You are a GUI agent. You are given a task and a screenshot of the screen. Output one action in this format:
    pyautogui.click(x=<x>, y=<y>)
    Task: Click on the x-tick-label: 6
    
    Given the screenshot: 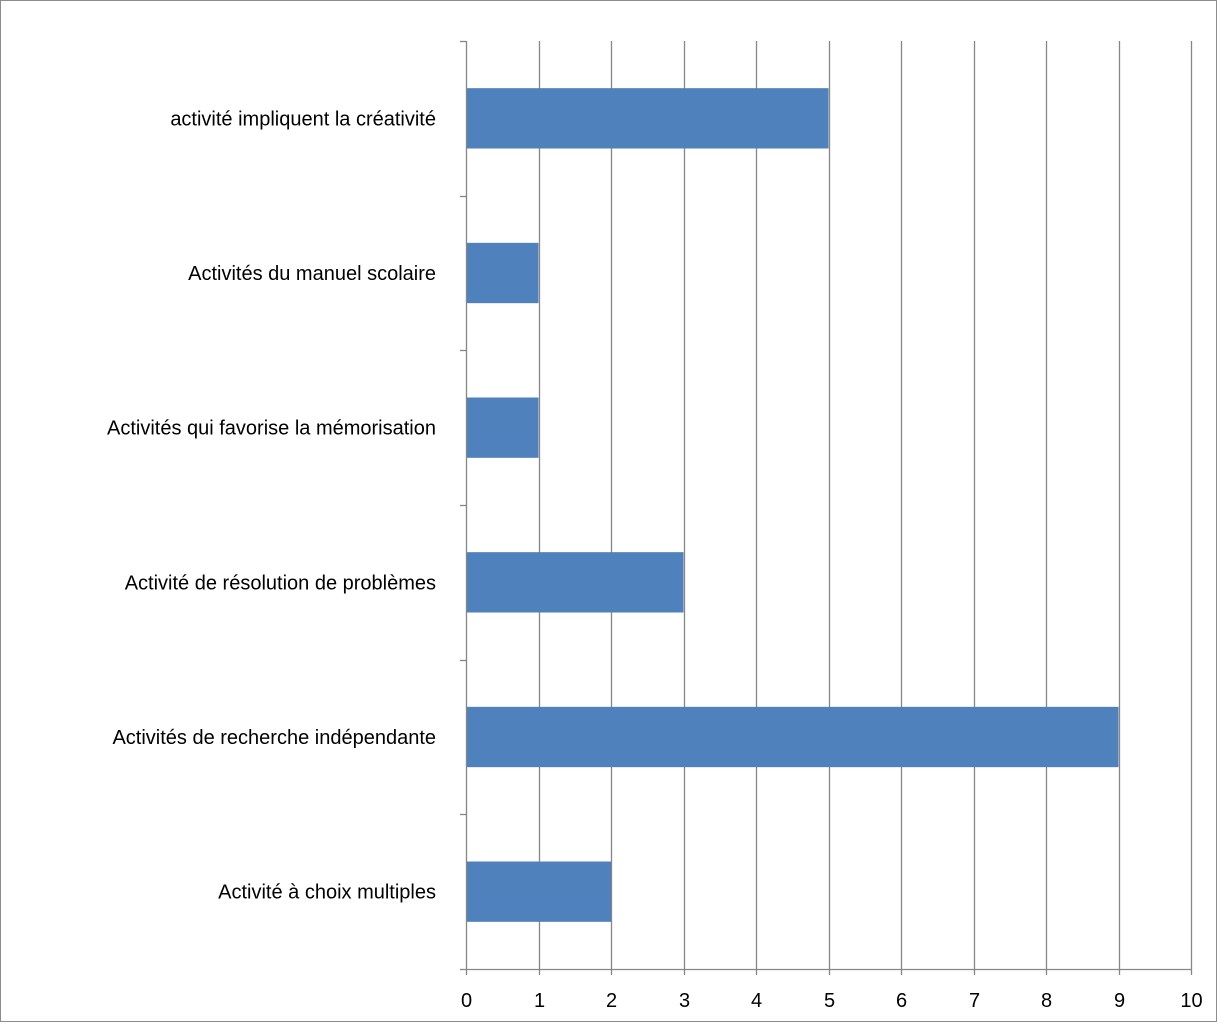 What is the action you would take?
    pyautogui.click(x=901, y=1001)
    